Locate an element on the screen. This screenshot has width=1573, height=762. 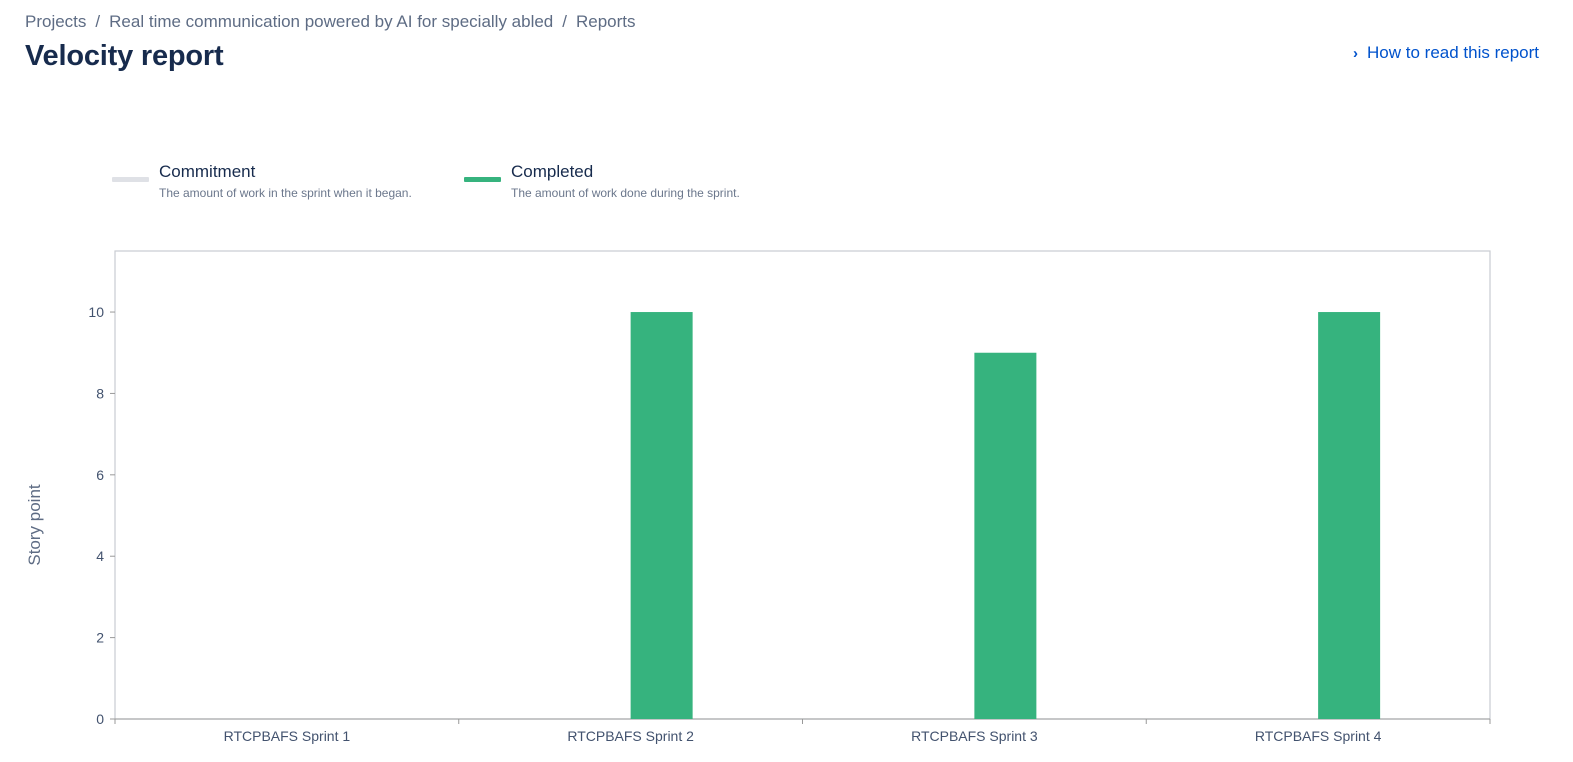
how-to-read-report-link: › How to read this report is located at coordinates (1446, 53).